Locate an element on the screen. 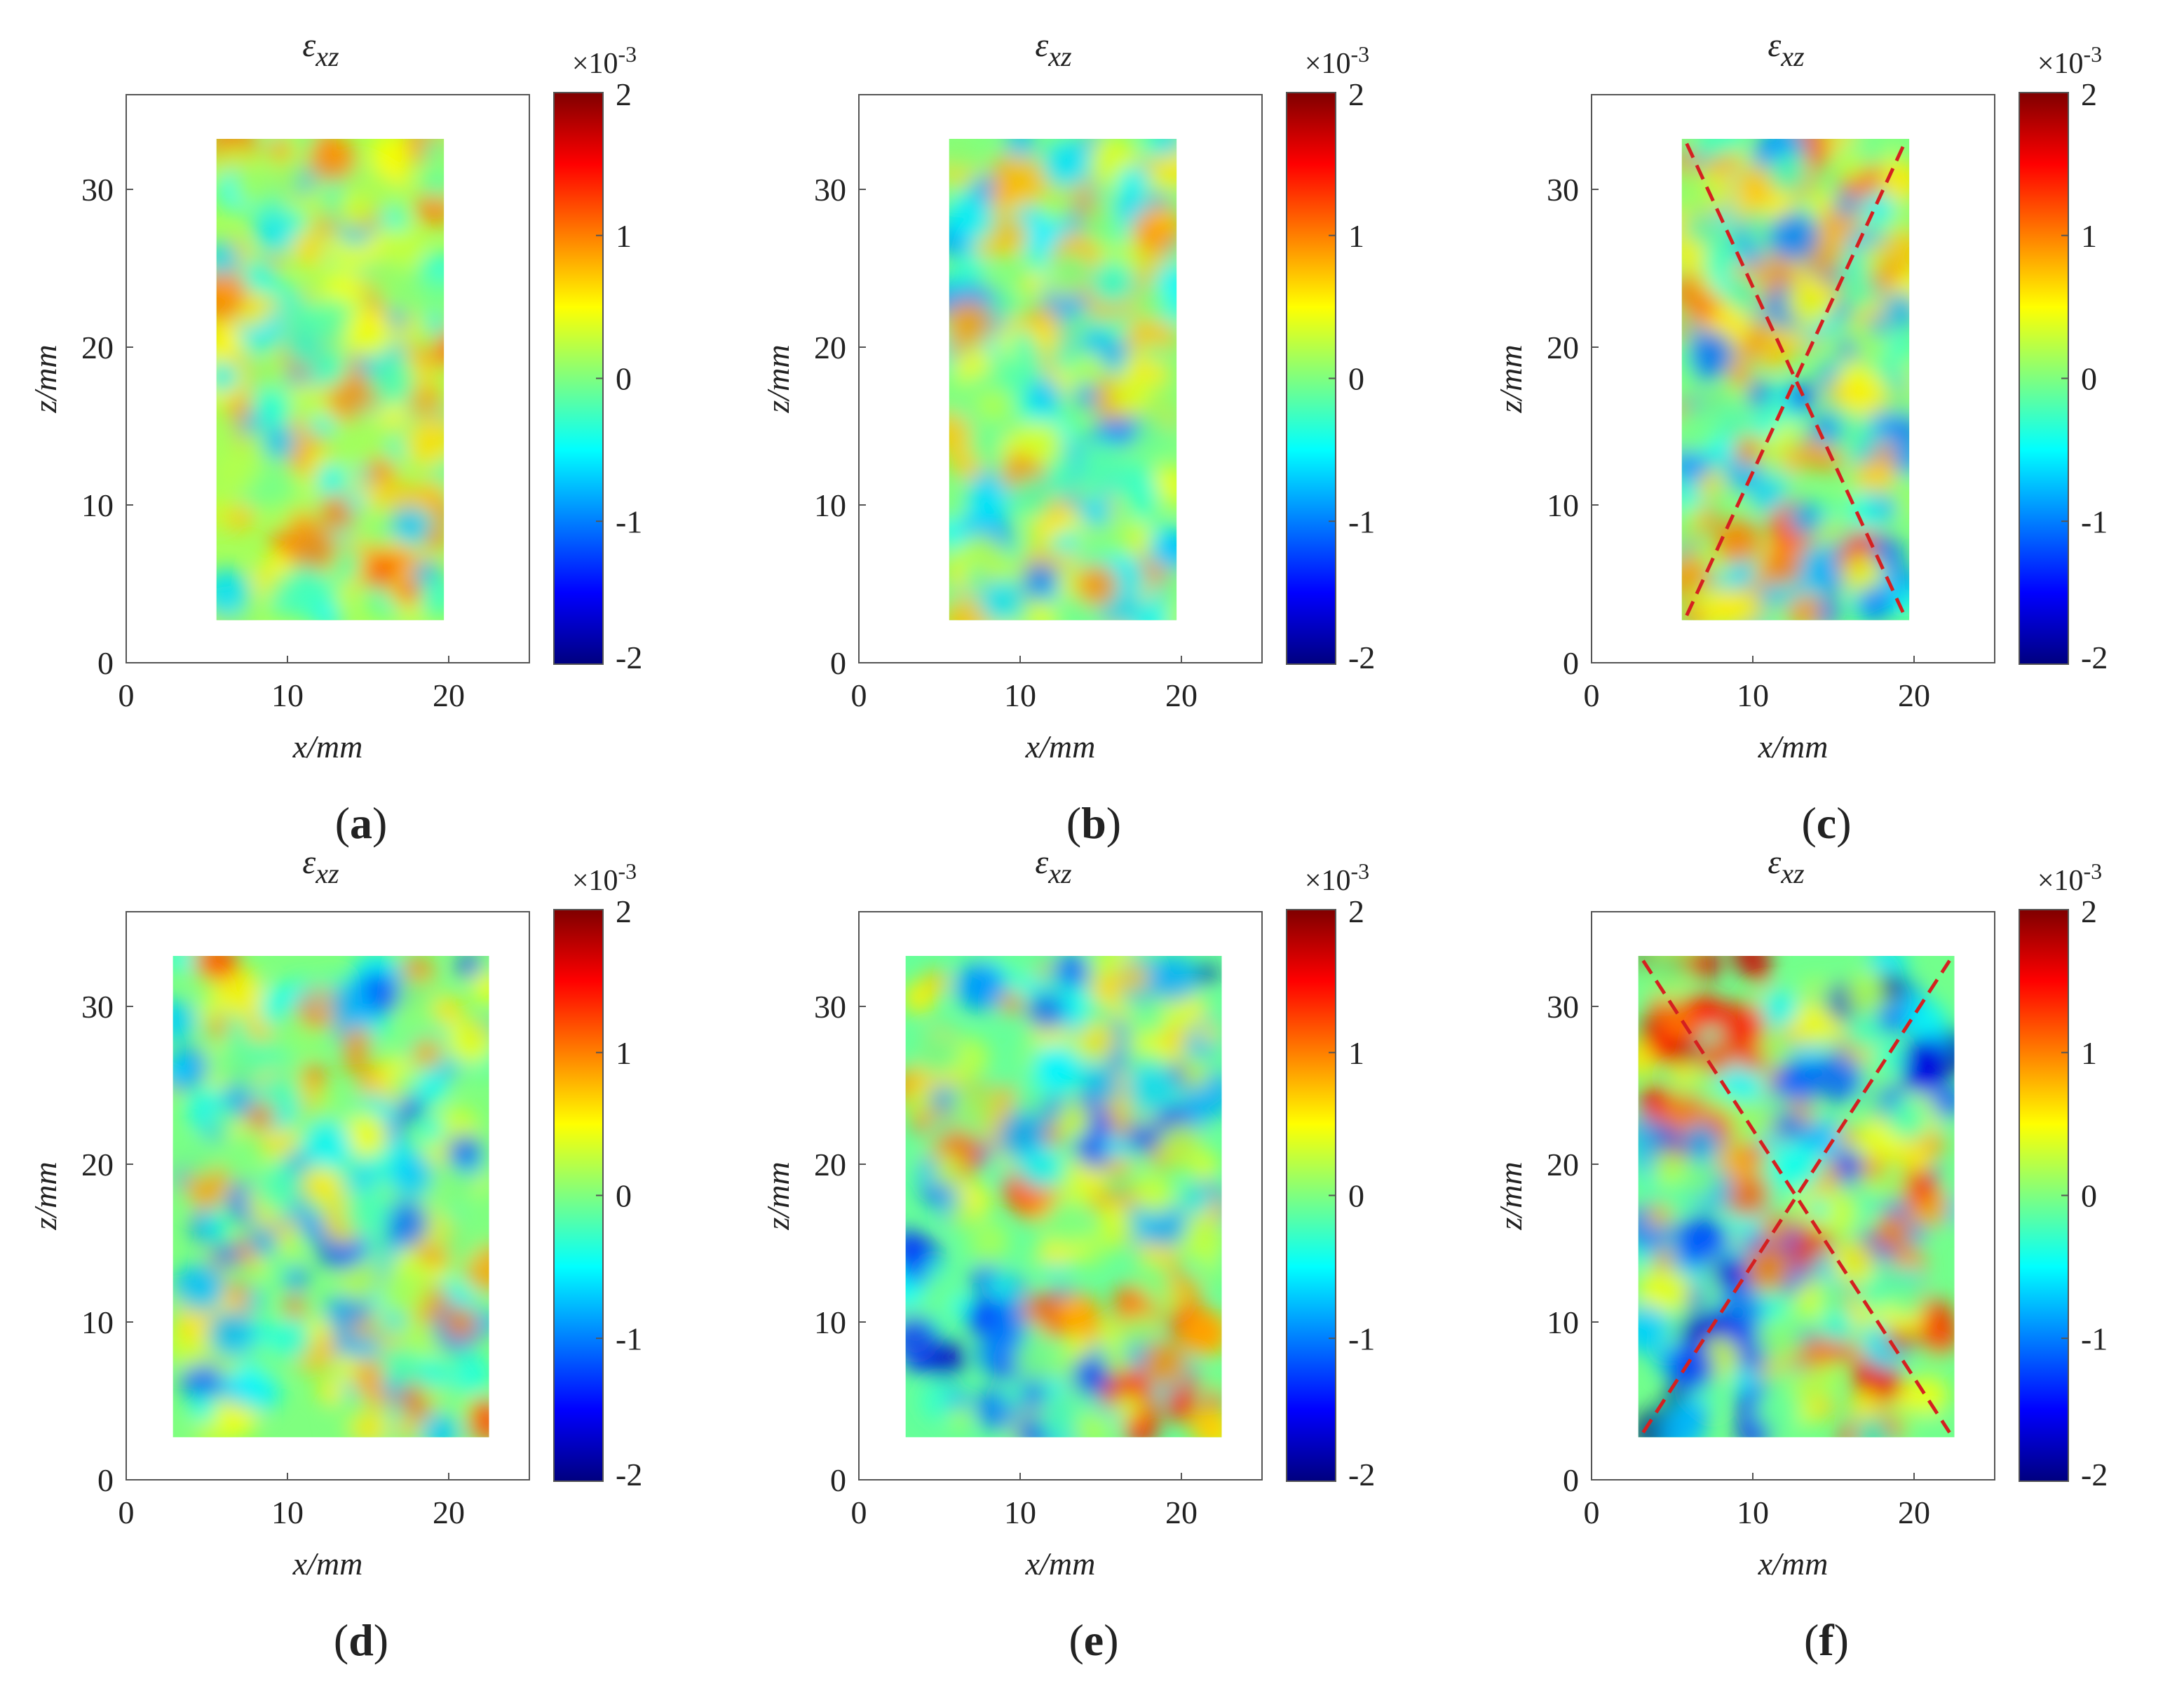 This screenshot has width=2184, height=1686. y-tick-label: 10 is located at coordinates (1563, 505).